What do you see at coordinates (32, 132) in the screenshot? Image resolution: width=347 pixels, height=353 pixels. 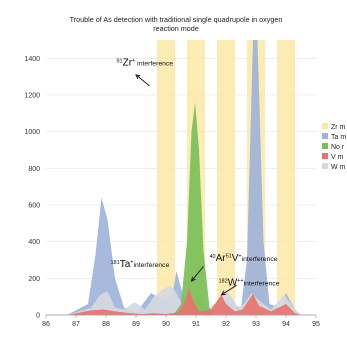 I see `y-tick-label: 1000` at bounding box center [32, 132].